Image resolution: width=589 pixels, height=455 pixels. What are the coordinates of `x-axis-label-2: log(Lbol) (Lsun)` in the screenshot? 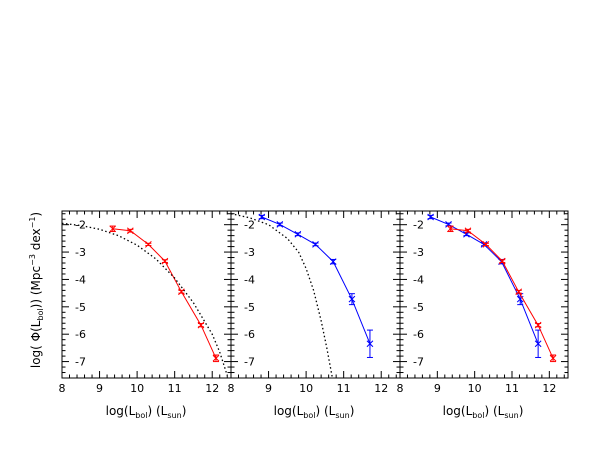 It's located at (314, 412).